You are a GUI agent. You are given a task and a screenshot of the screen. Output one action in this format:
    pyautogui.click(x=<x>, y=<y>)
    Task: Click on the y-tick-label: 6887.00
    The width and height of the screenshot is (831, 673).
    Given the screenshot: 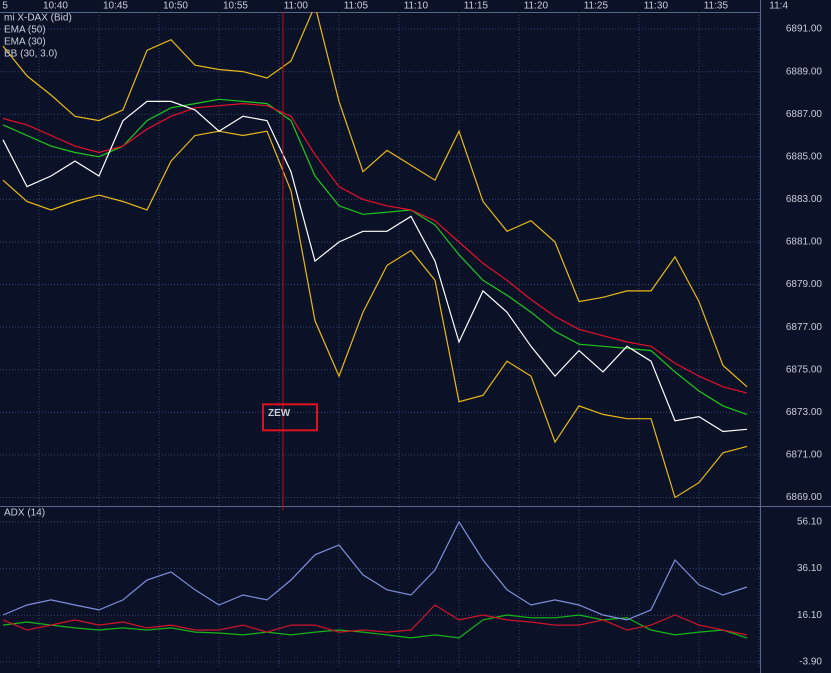 What is the action you would take?
    pyautogui.click(x=804, y=114)
    